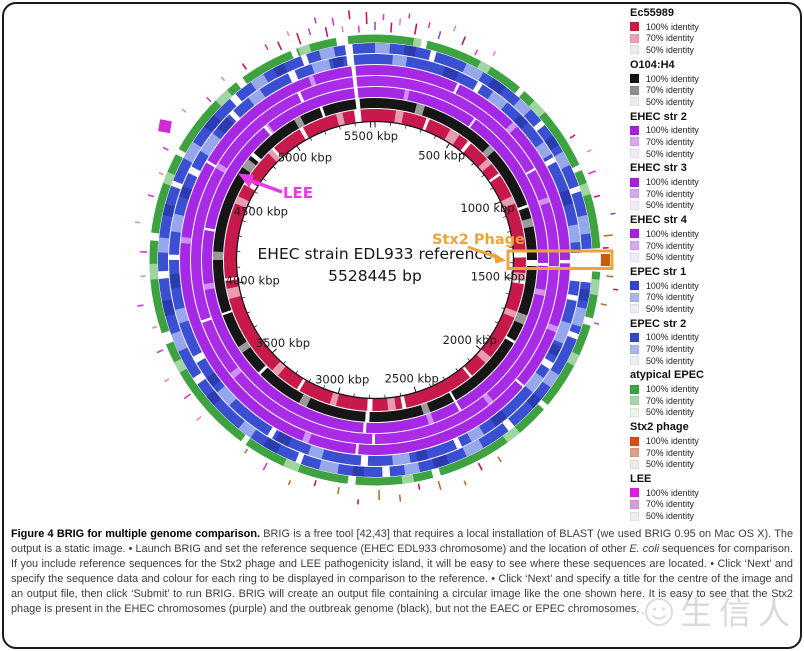  I want to click on ring-o104-h4-70pct-segment, so click(488, 151).